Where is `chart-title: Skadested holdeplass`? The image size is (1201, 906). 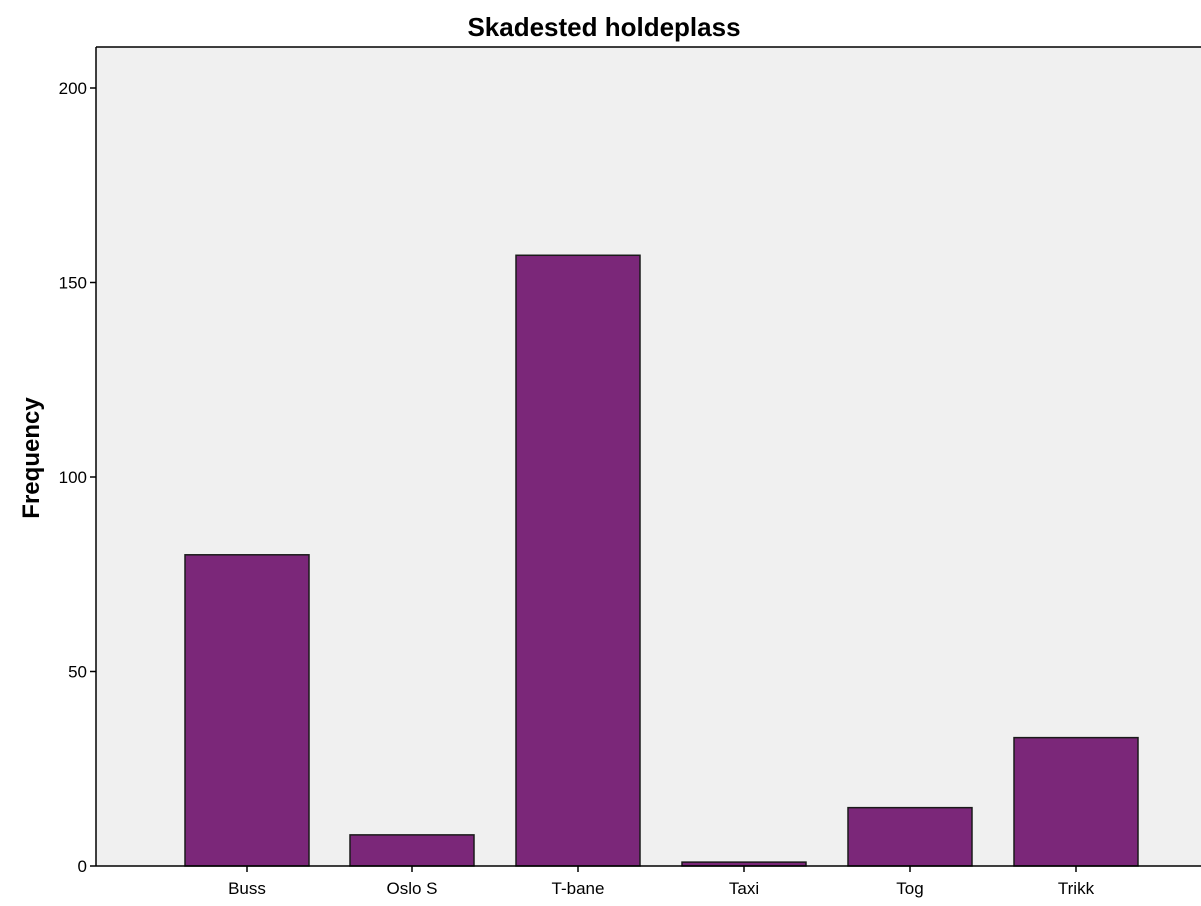 chart-title: Skadested holdeplass is located at coordinates (603, 27).